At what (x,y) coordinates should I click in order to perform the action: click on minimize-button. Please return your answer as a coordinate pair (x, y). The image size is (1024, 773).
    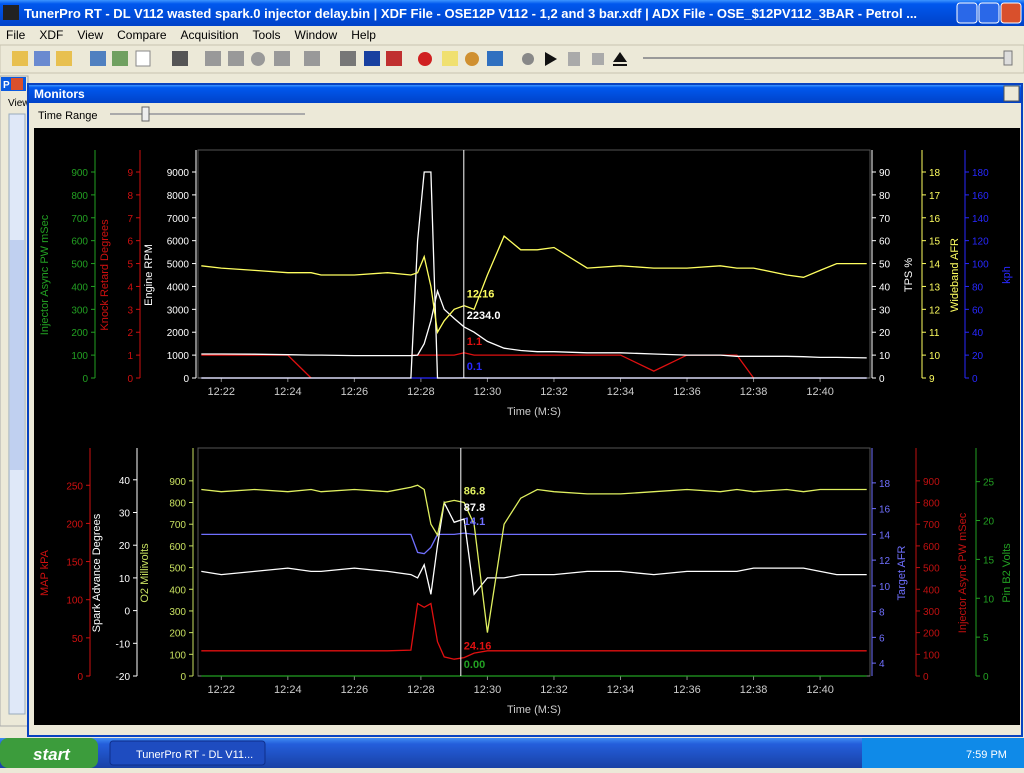
    Looking at the image, I should click on (967, 13).